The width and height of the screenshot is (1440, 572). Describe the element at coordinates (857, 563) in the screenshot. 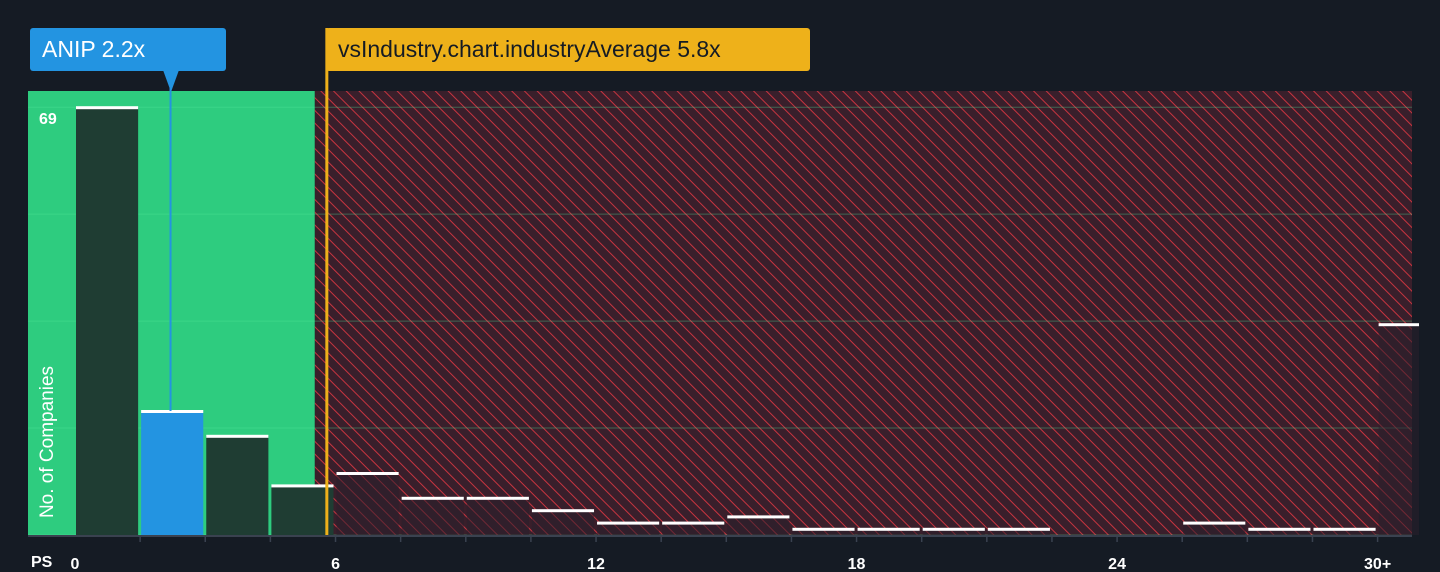

I see `x-tick-label: 18` at that location.